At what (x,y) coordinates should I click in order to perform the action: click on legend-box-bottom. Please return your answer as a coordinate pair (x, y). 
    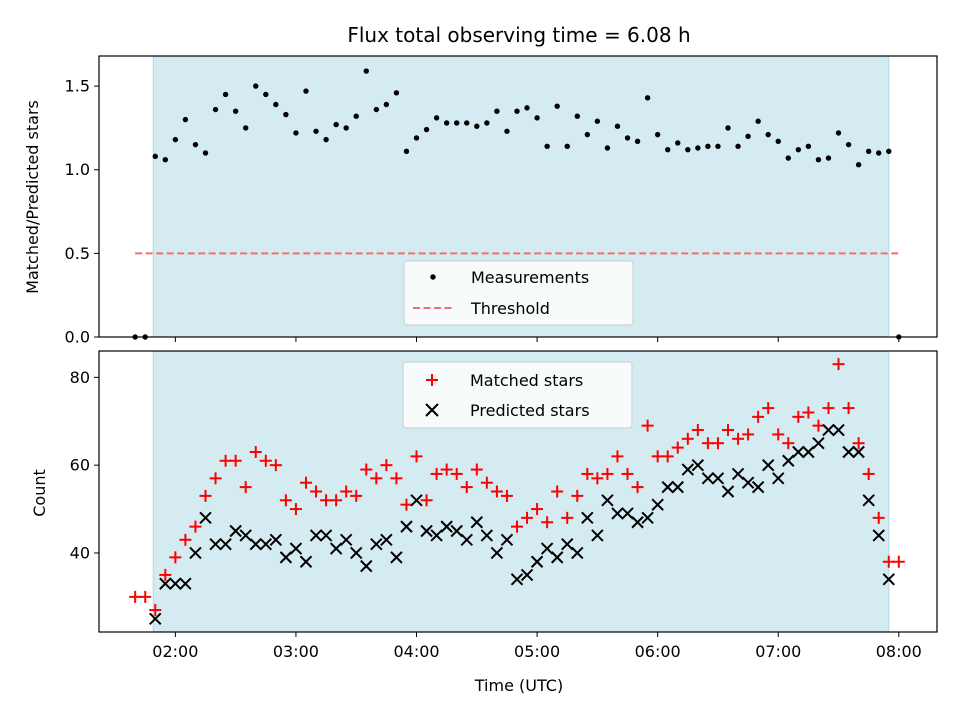
    Looking at the image, I should click on (517, 395).